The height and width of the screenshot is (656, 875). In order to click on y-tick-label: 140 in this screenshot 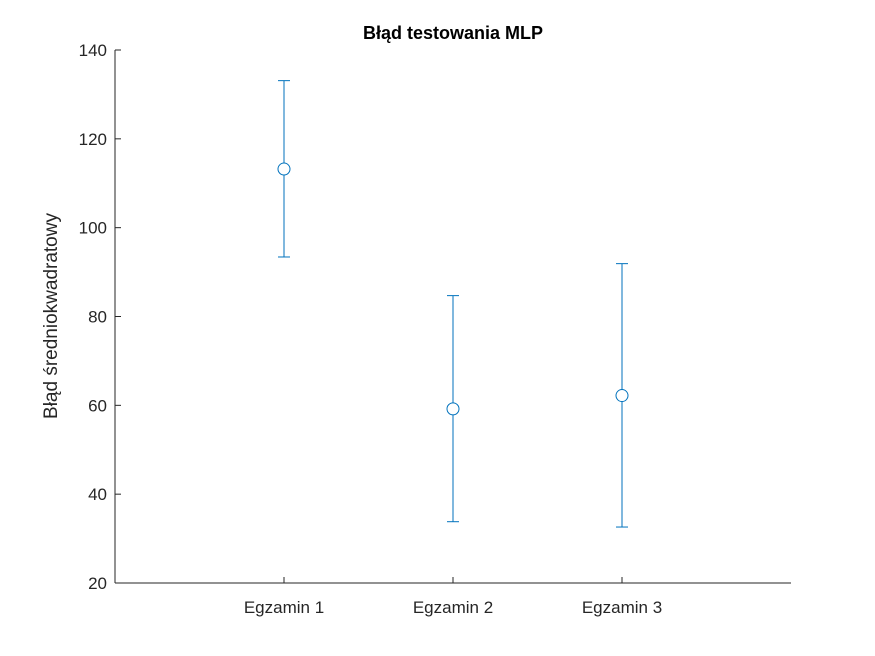, I will do `click(93, 50)`.